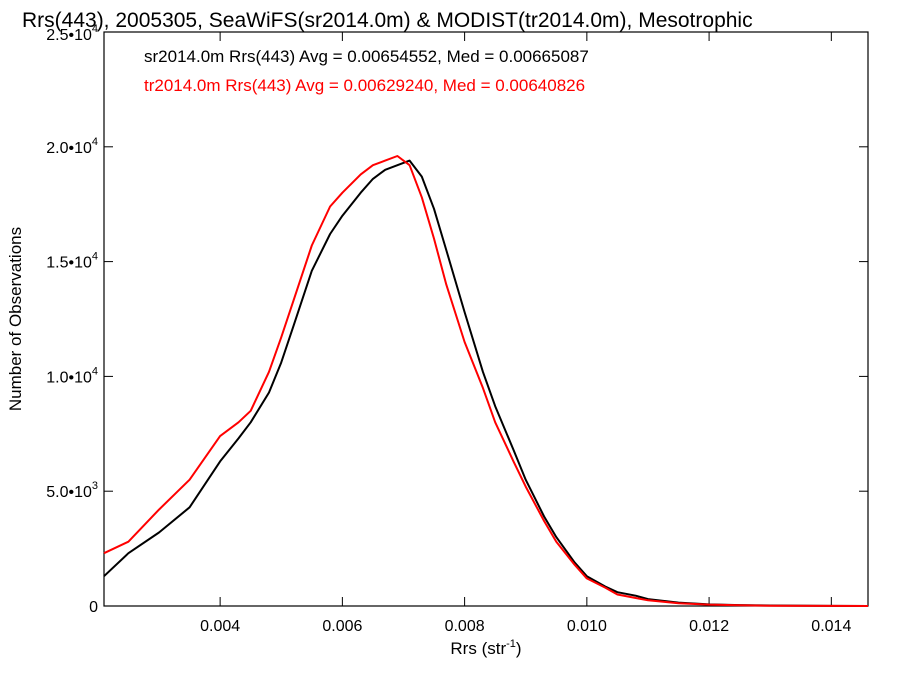  Describe the element at coordinates (831, 626) in the screenshot. I see `x-tick-label: 0.014` at that location.